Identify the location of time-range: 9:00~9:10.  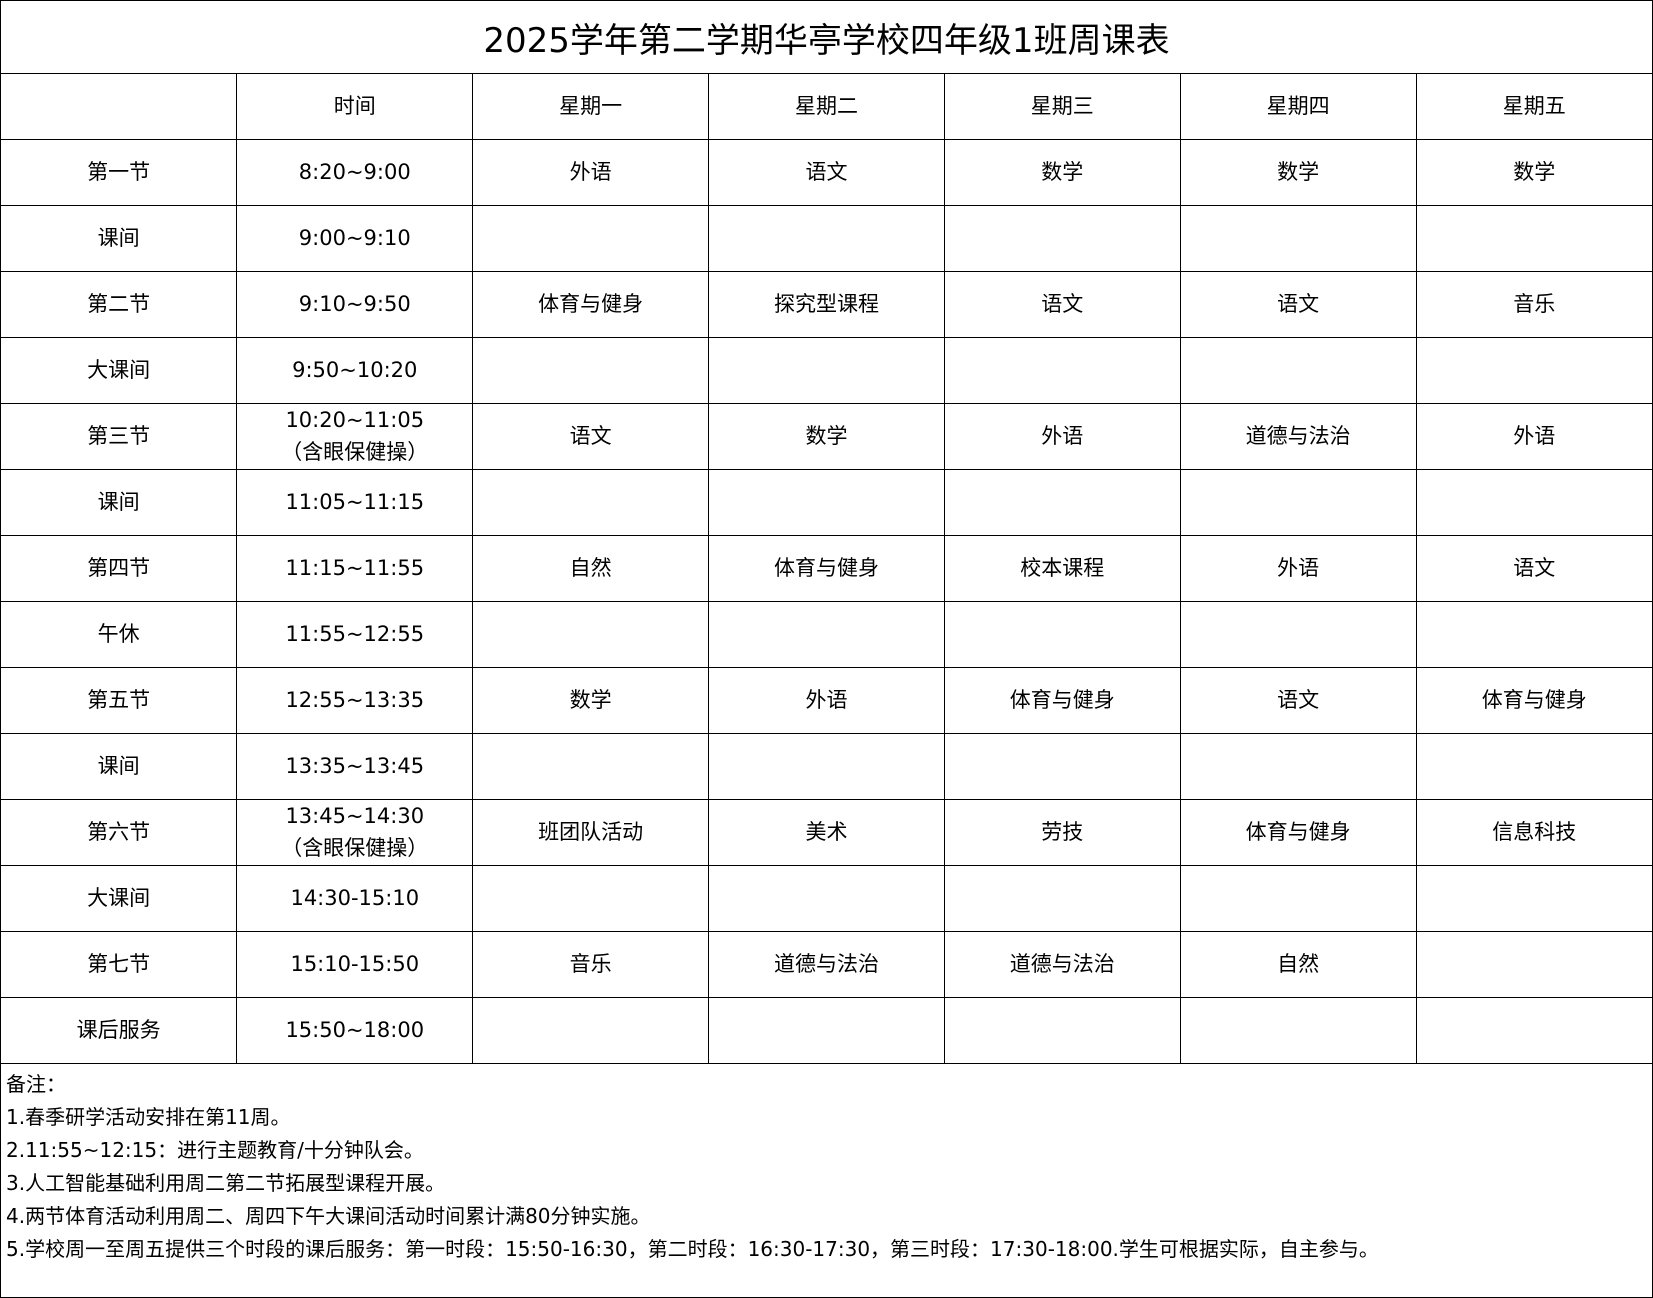
(354, 237).